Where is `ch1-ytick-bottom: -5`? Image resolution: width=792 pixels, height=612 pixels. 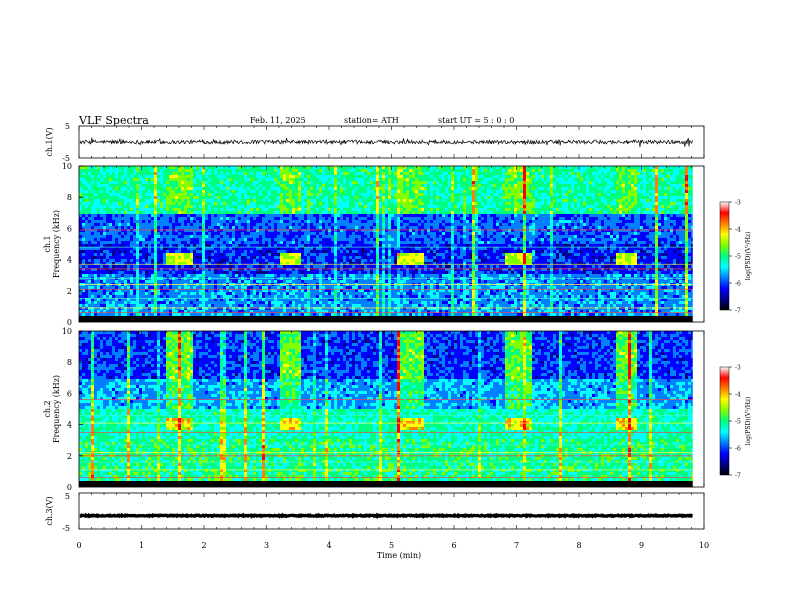
ch1-ytick-bottom: -5 is located at coordinates (66, 158).